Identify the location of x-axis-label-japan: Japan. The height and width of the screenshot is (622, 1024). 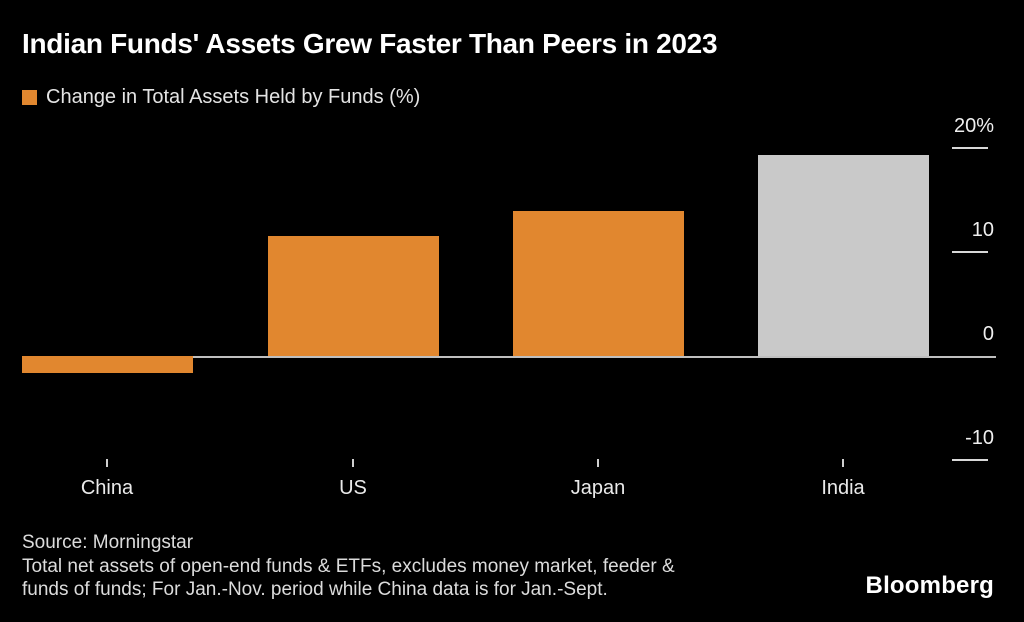
(598, 488).